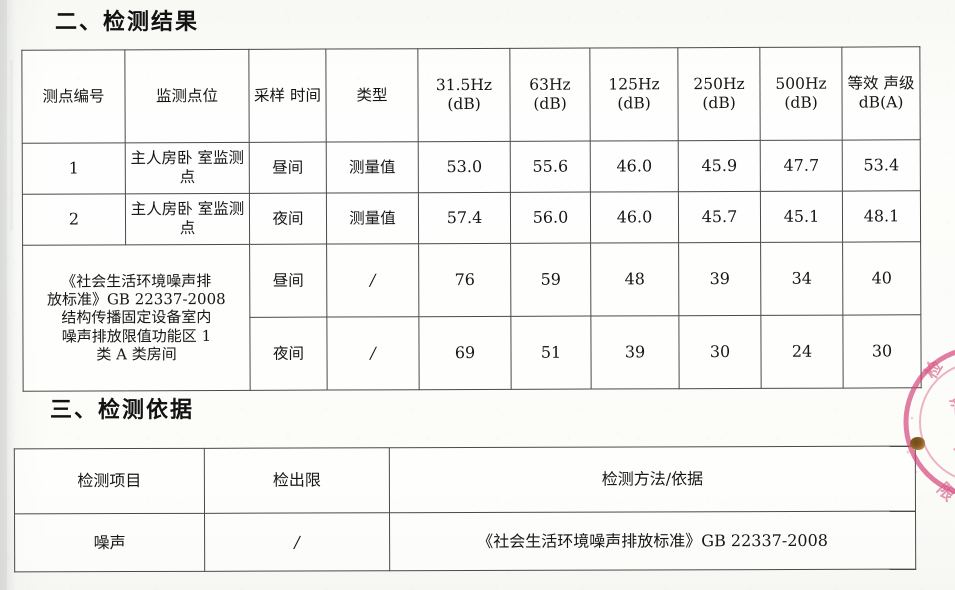 This screenshot has width=955, height=590. Describe the element at coordinates (719, 166) in the screenshot. I see `cell-250hz: 45.9` at that location.